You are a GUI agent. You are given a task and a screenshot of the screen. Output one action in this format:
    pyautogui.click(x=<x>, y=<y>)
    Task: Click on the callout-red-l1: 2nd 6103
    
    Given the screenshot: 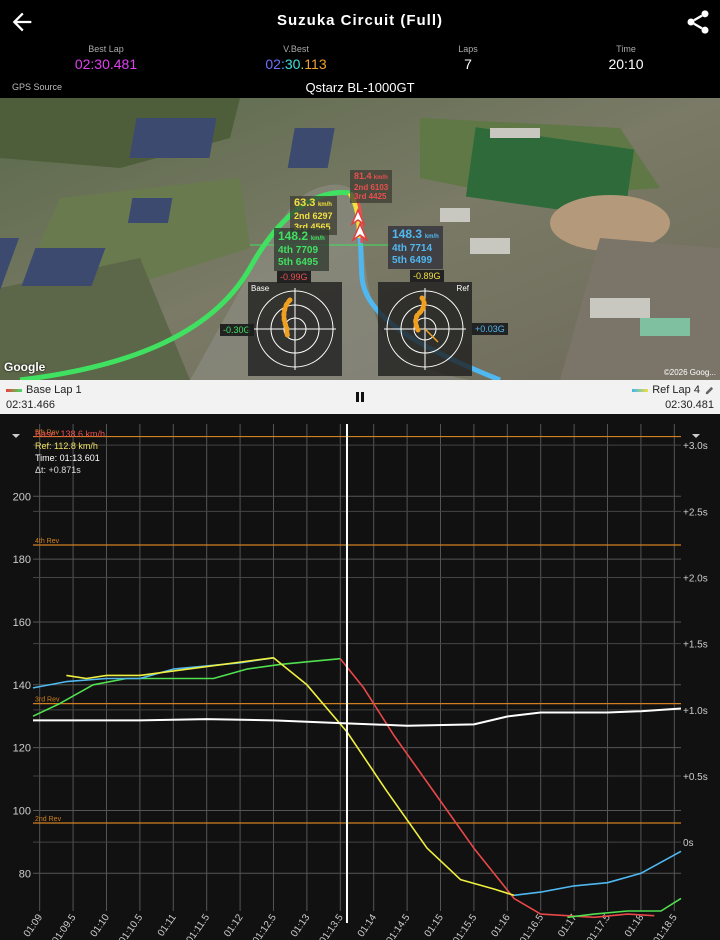 What is the action you would take?
    pyautogui.click(x=371, y=187)
    